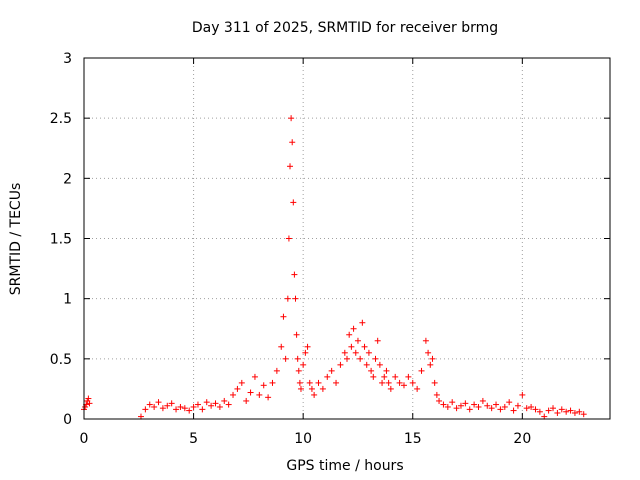 Image resolution: width=640 pixels, height=480 pixels. I want to click on x-tick-label: 10, so click(303, 439).